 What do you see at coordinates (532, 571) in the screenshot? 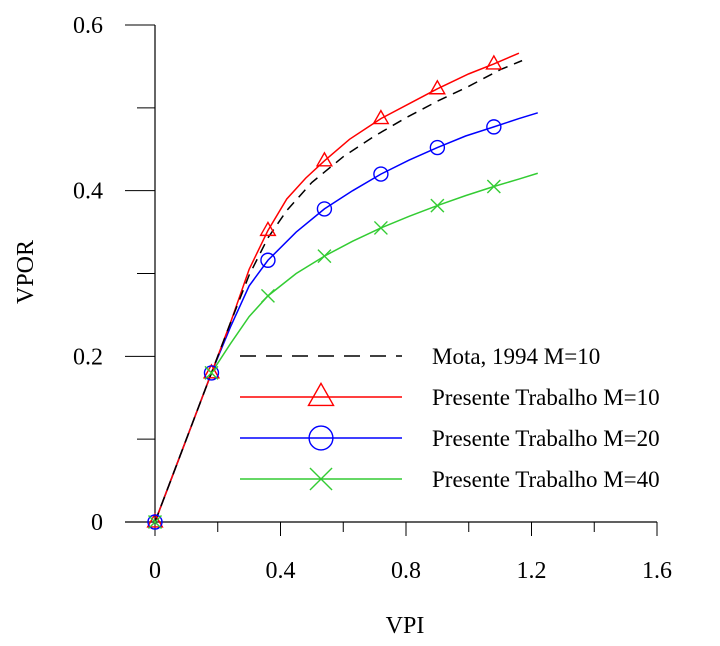
I see `x-tick-label: 1.2` at bounding box center [532, 571].